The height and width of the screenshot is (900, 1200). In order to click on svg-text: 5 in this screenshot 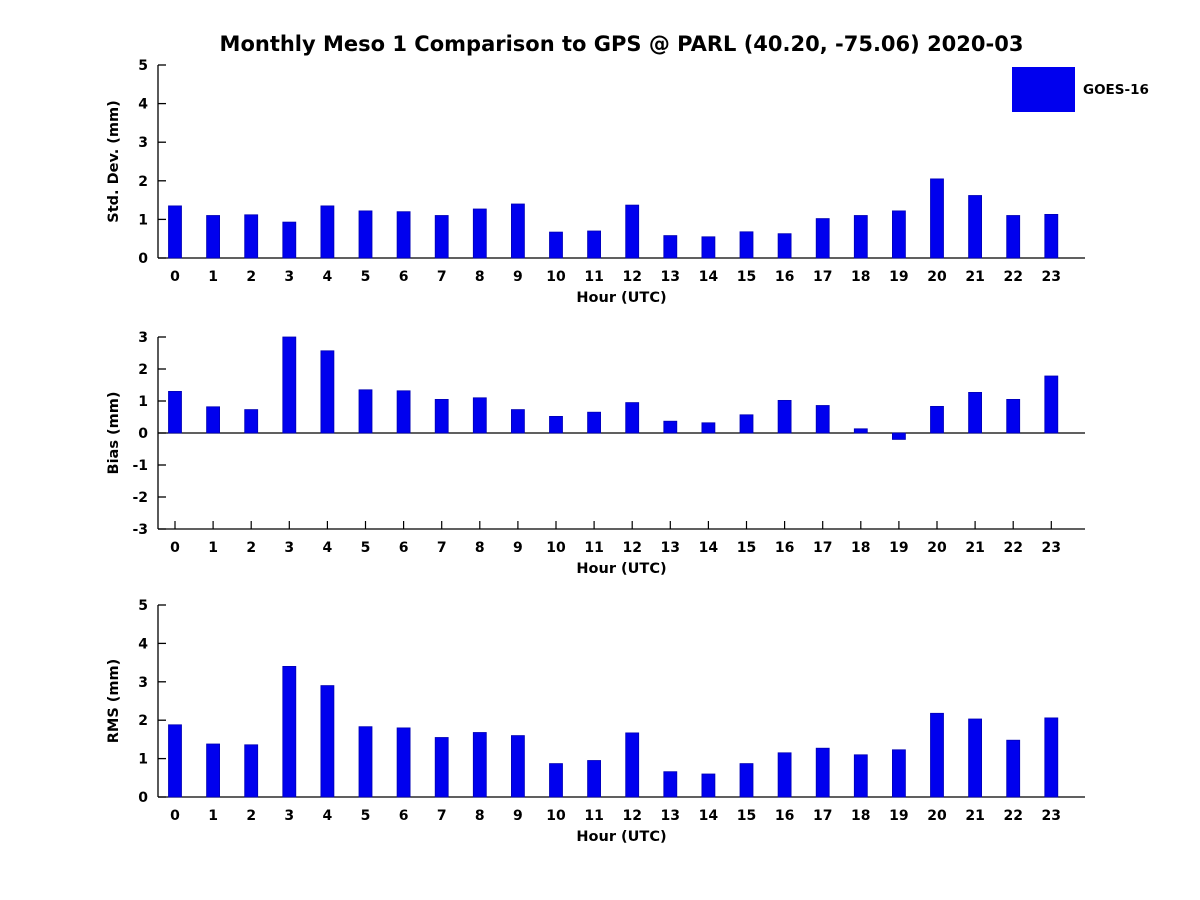, I will do `click(366, 548)`.